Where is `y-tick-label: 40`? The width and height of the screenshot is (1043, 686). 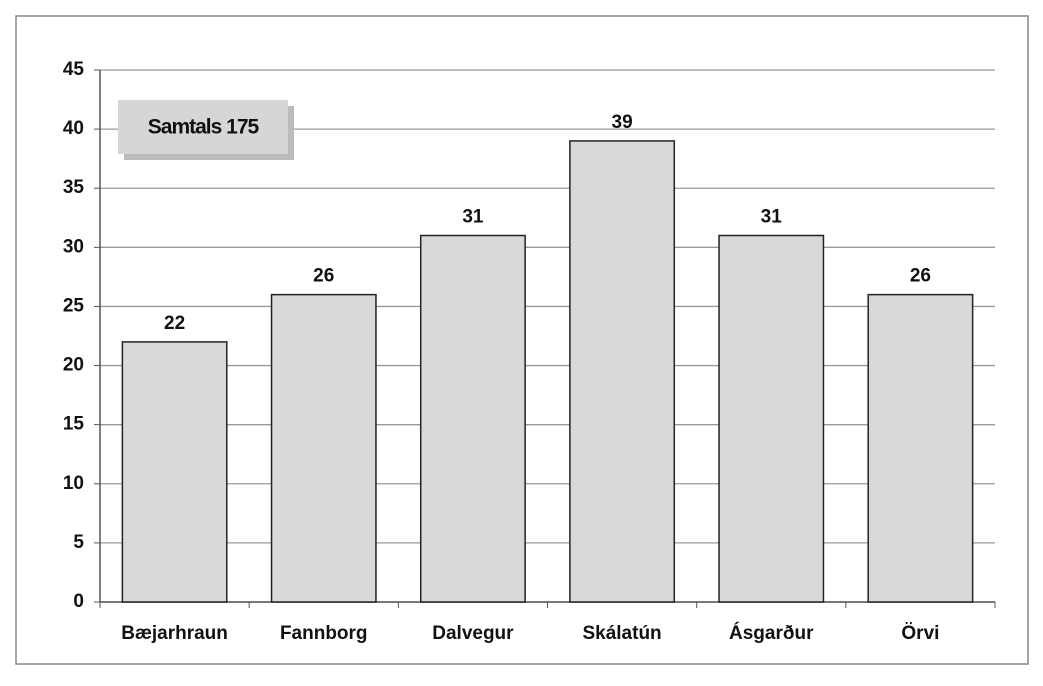
y-tick-label: 40 is located at coordinates (73, 128).